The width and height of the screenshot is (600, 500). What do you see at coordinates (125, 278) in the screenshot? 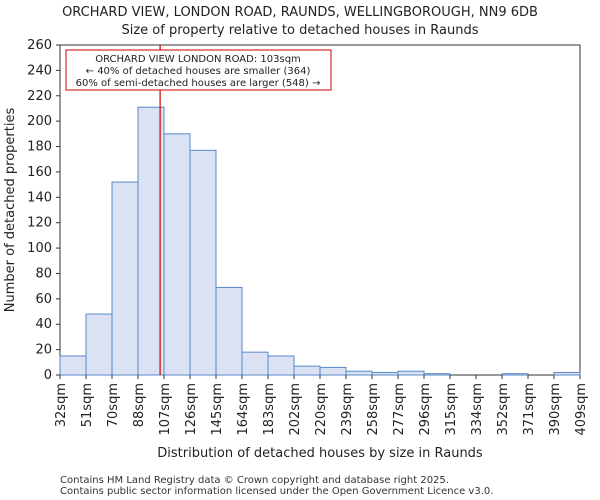
I see `bar-70sqm` at bounding box center [125, 278].